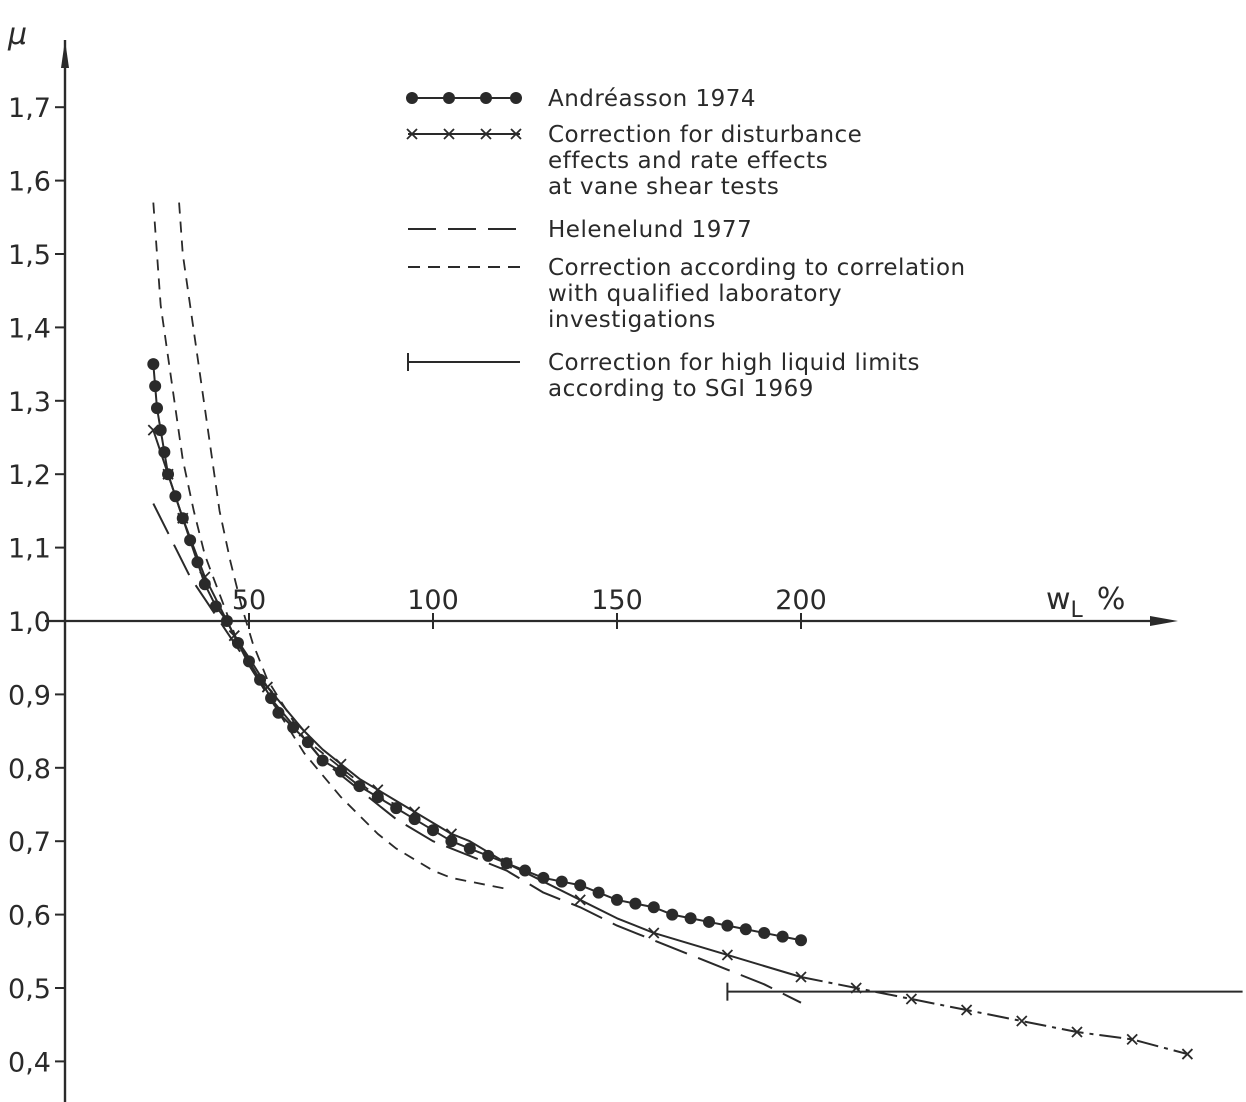 The image size is (1246, 1102). I want to click on y-tick-label: 0,6, so click(29, 916).